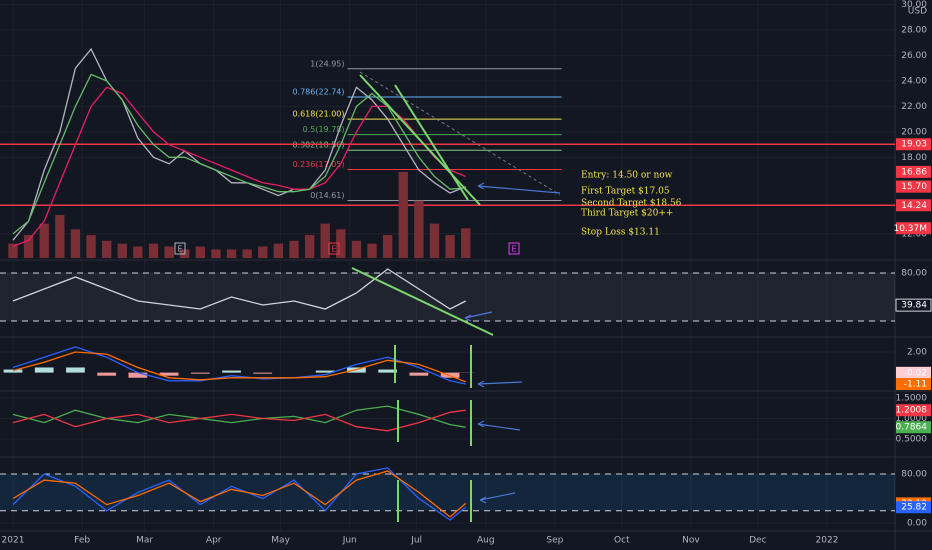  What do you see at coordinates (625, 192) in the screenshot?
I see `annotation: First Target $17.05` at bounding box center [625, 192].